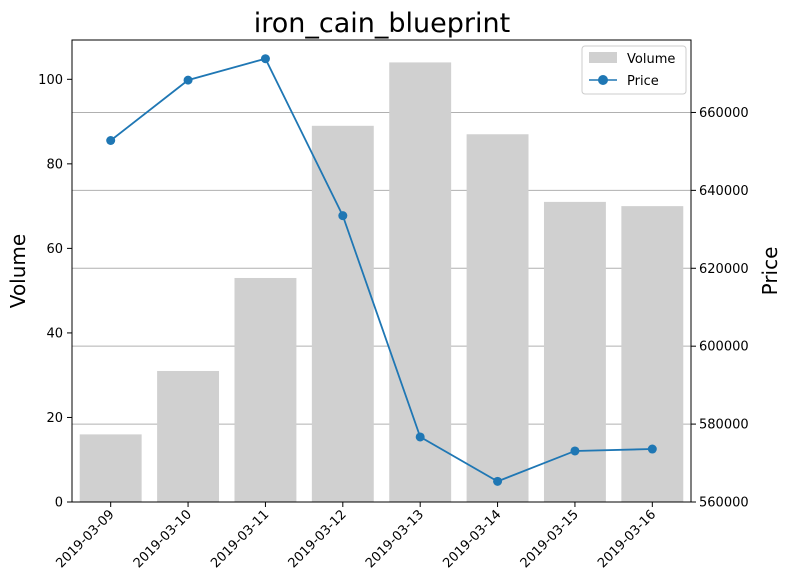 This screenshot has height=588, width=789. Describe the element at coordinates (382, 23) in the screenshot. I see `chart-title: iron_cain_blueprint` at that location.